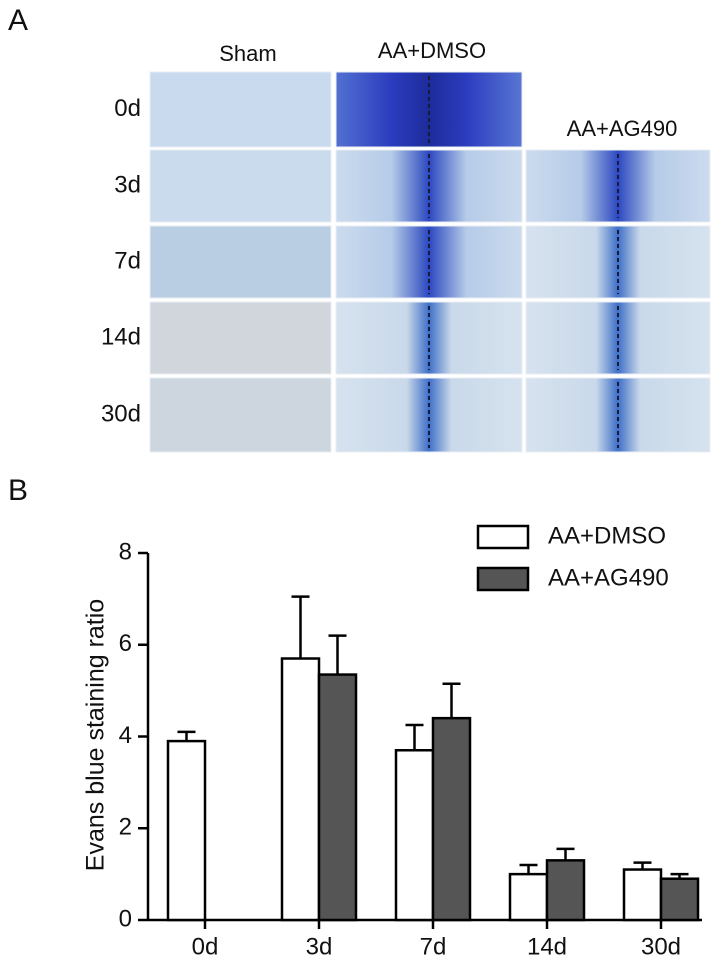  Describe the element at coordinates (18, 490) in the screenshot. I see `panel-label: B` at that location.